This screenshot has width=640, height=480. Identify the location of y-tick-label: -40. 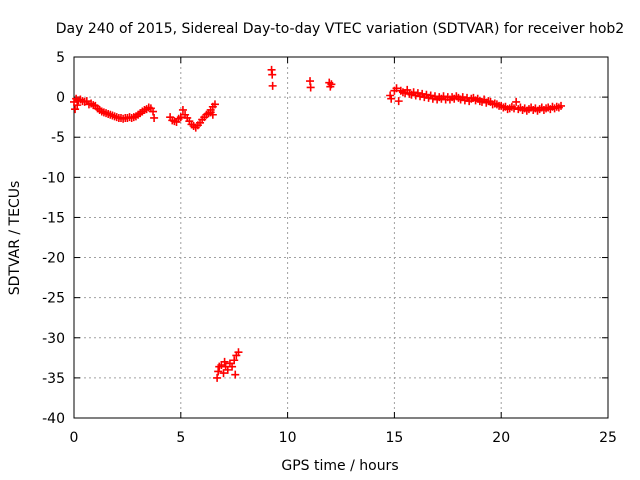
(53, 419).